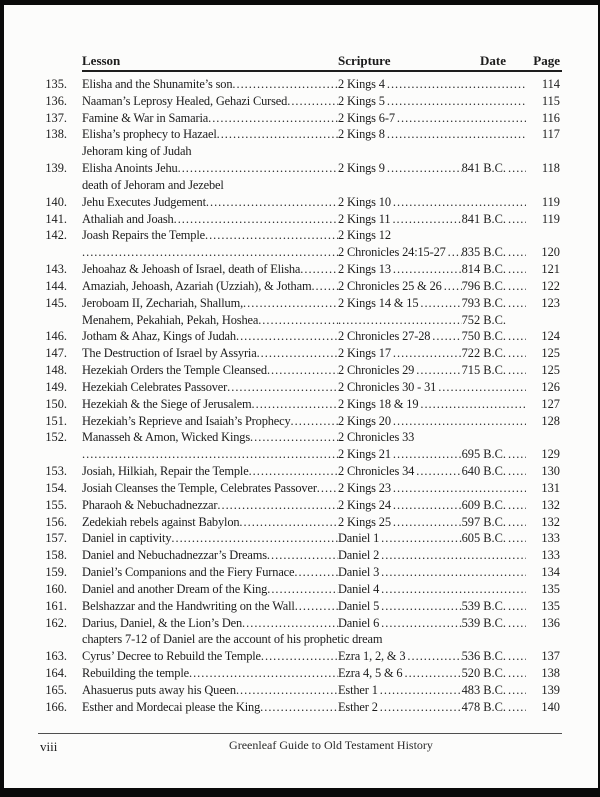 Image resolution: width=600 pixels, height=797 pixels. Describe the element at coordinates (550, 218) in the screenshot. I see `page-number: 119` at that location.